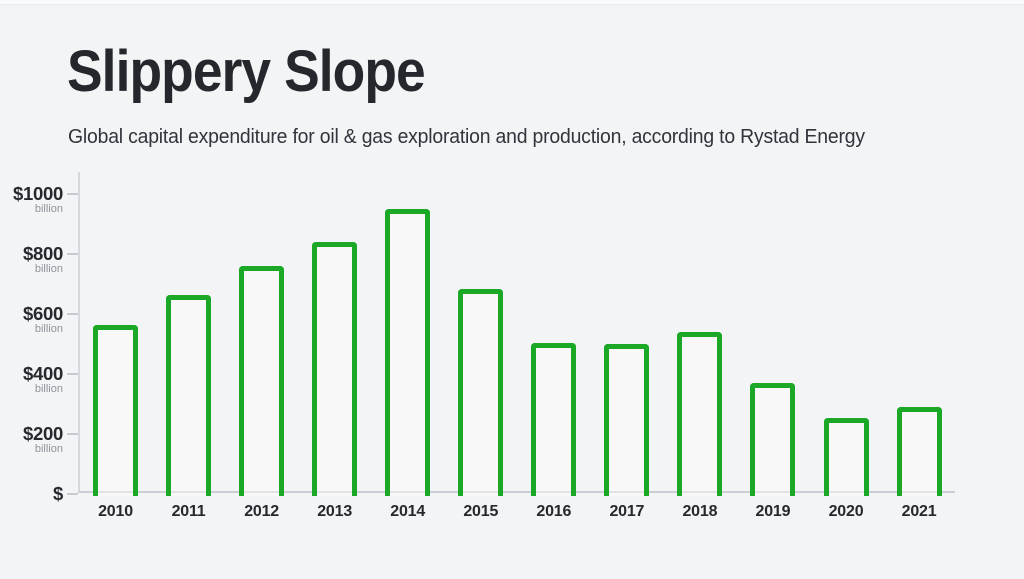  Describe the element at coordinates (481, 392) in the screenshot. I see `bar-2015` at that location.